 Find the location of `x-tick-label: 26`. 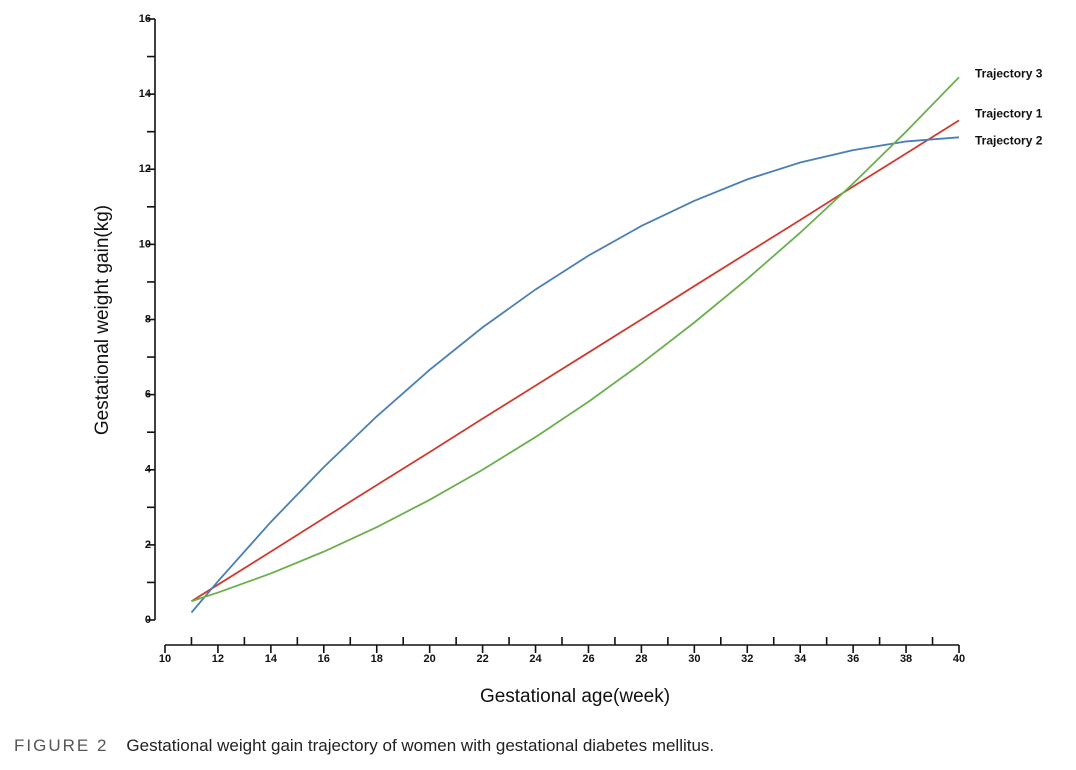

x-tick-label: 26 is located at coordinates (588, 659).